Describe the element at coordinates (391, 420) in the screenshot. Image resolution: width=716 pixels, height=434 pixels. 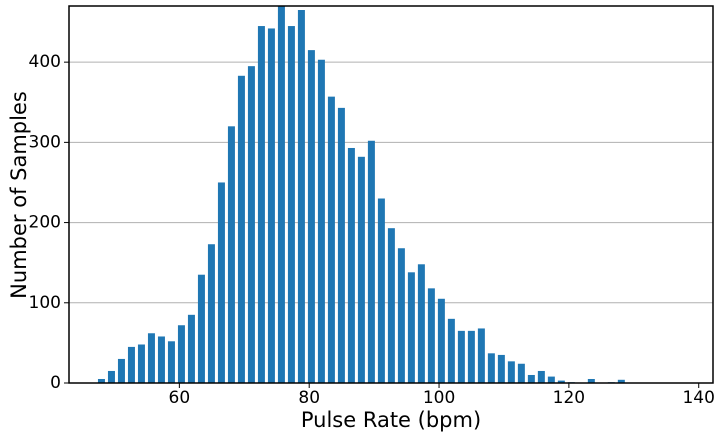
I see `x-axis-label: Pulse Rate (bpm)` at that location.